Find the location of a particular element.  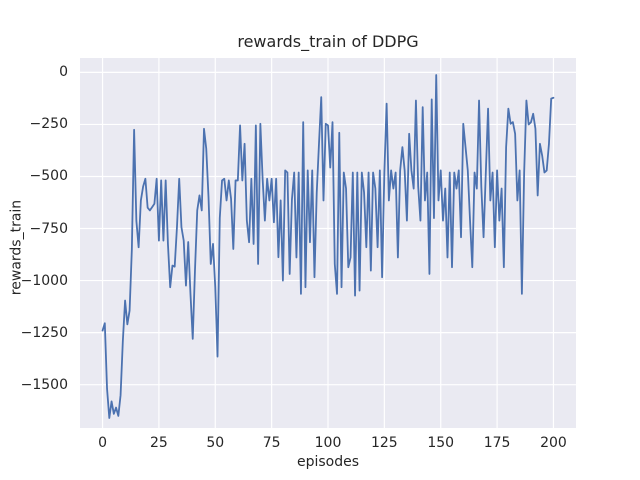

y-tick-label: −500 is located at coordinates (48, 176).